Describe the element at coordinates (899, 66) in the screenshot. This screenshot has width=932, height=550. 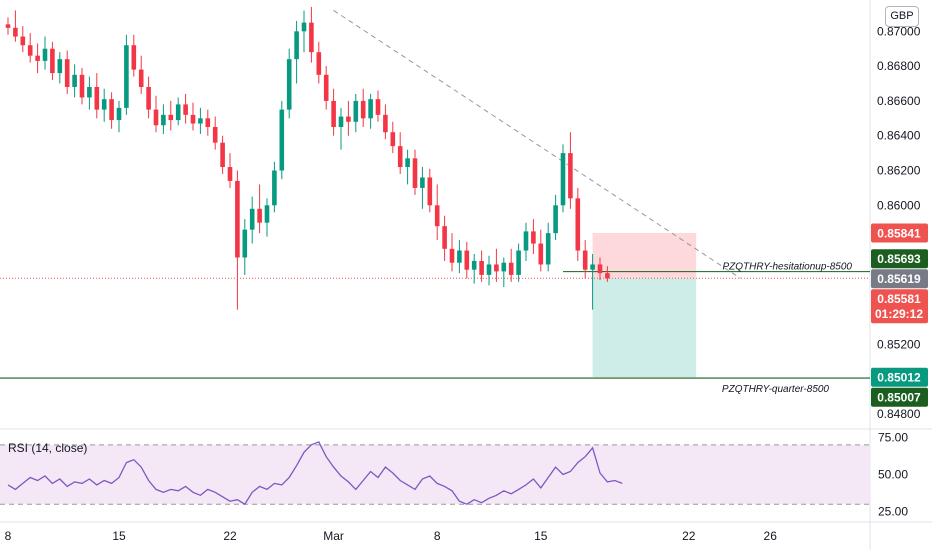
I see `price-tick-label: 0.86800` at that location.